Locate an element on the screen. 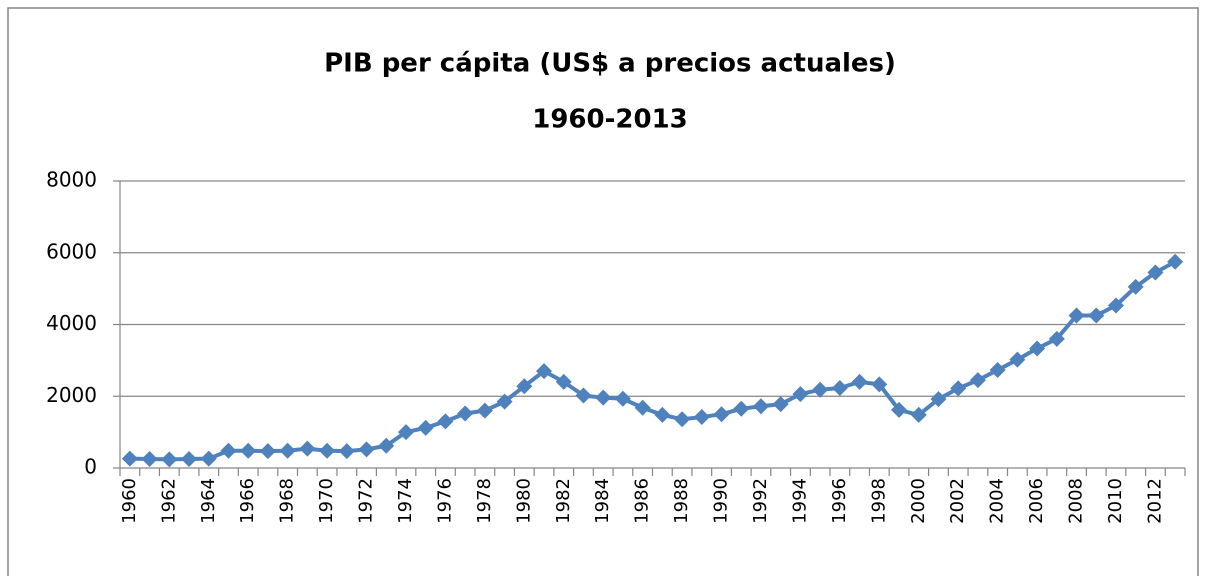 This screenshot has width=1207, height=576. x-tick-label: 1974 is located at coordinates (405, 501).